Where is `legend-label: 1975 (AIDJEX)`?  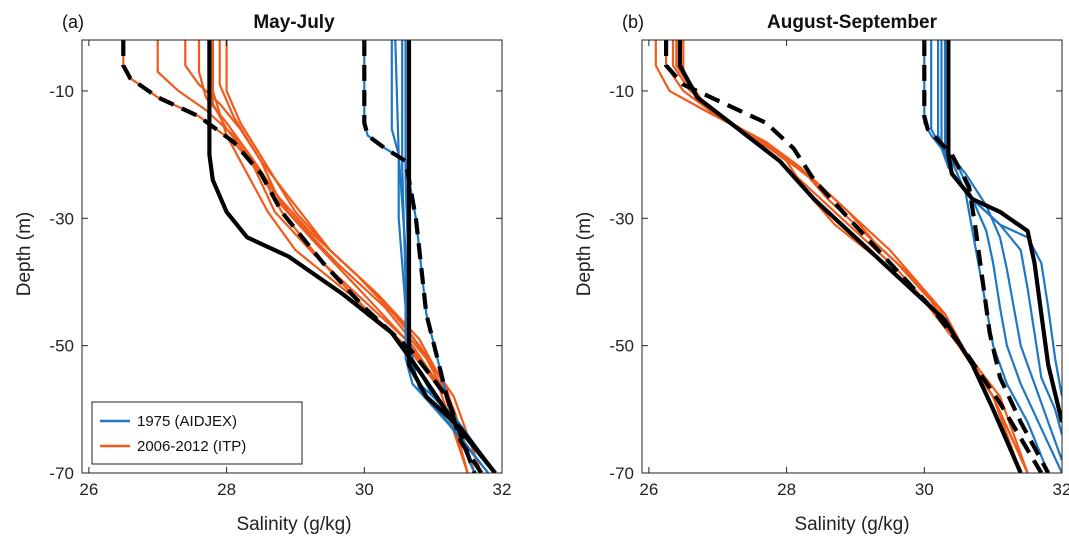
legend-label: 1975 (AIDJEX) is located at coordinates (187, 421).